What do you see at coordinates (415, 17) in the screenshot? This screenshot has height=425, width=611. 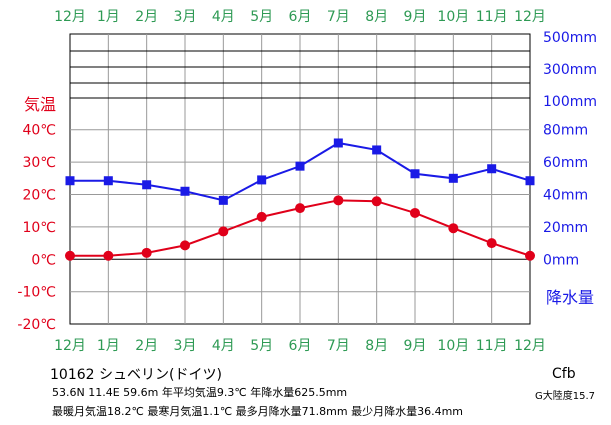 I see `month-label-top: 9月` at bounding box center [415, 17].